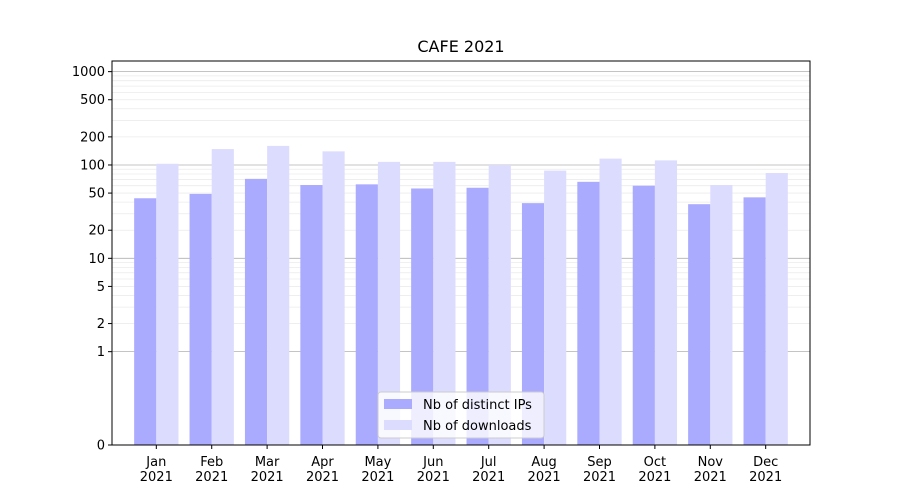  I want to click on y-tick-label: 1, so click(101, 352).